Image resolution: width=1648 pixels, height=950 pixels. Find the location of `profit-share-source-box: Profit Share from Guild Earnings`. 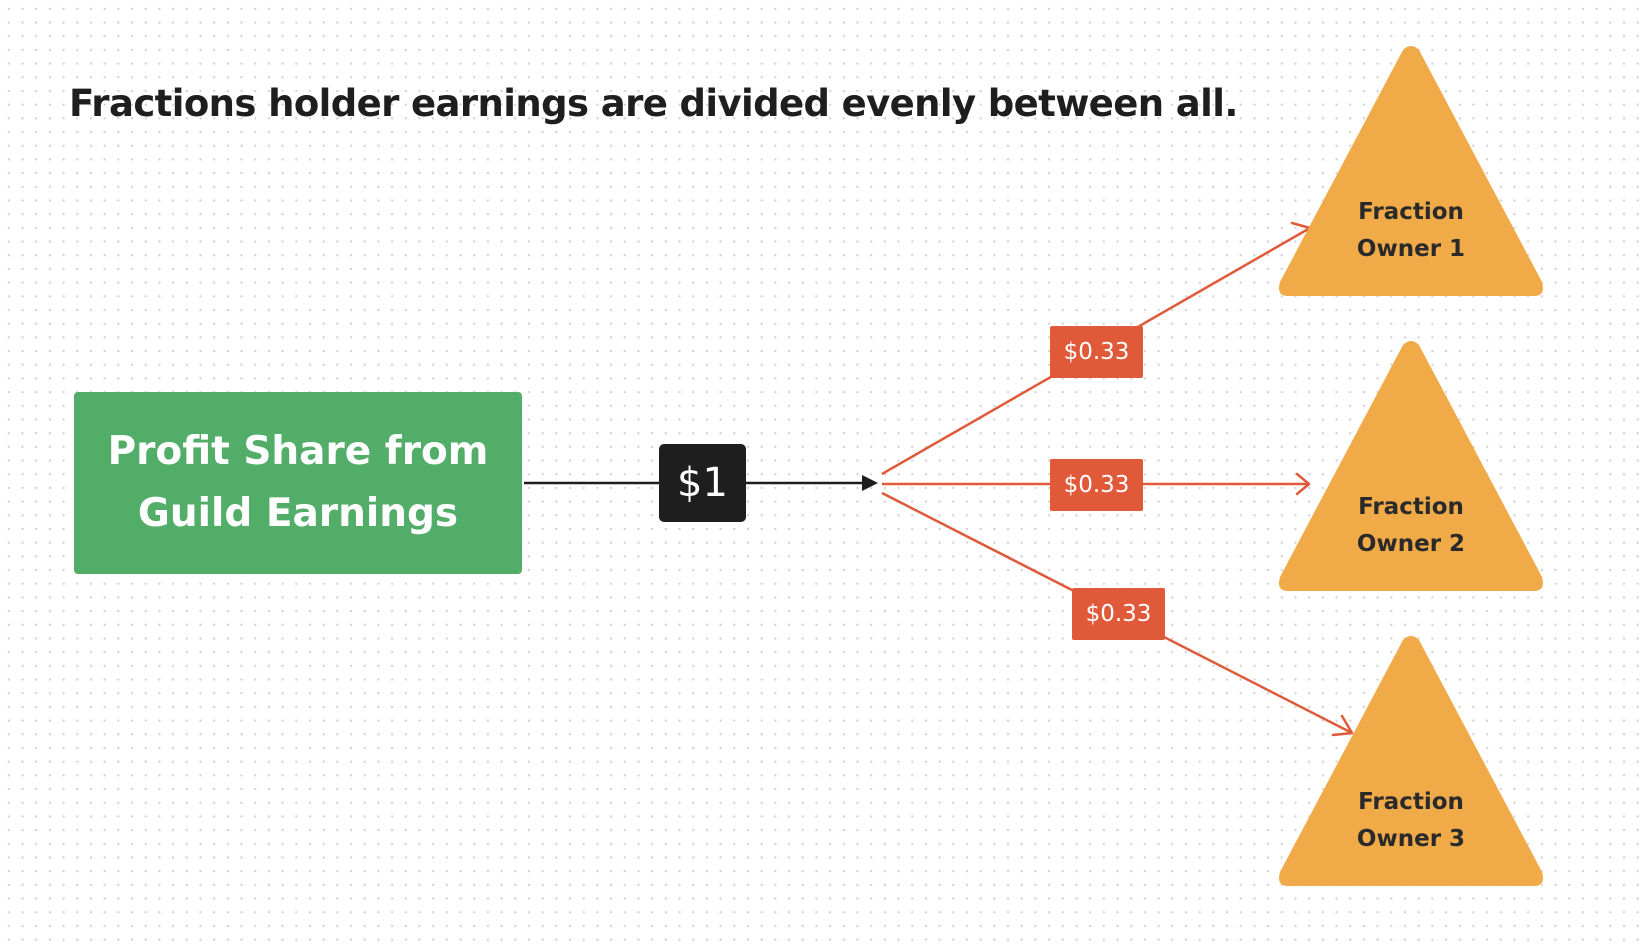

profit-share-source-box: Profit Share from Guild Earnings is located at coordinates (298, 483).